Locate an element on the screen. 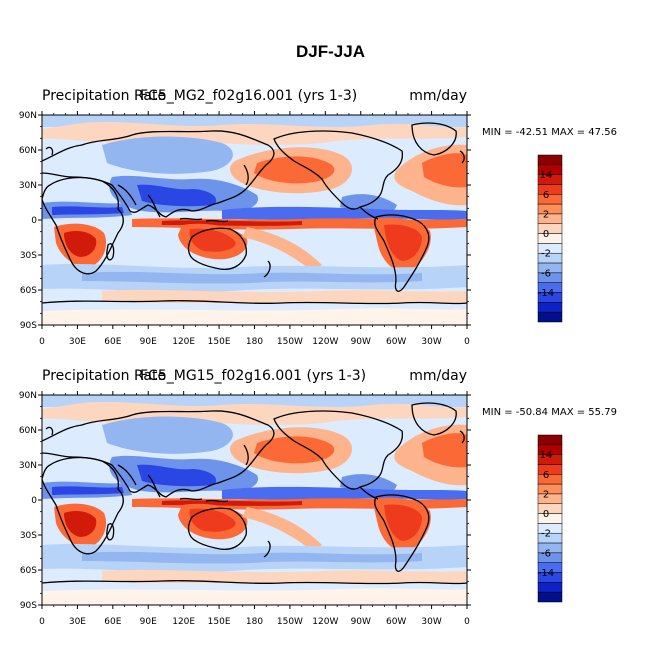 The image size is (661, 660). colorbar-bottom: 14 6 2 0 -2 -6 -14 is located at coordinates (550, 518).